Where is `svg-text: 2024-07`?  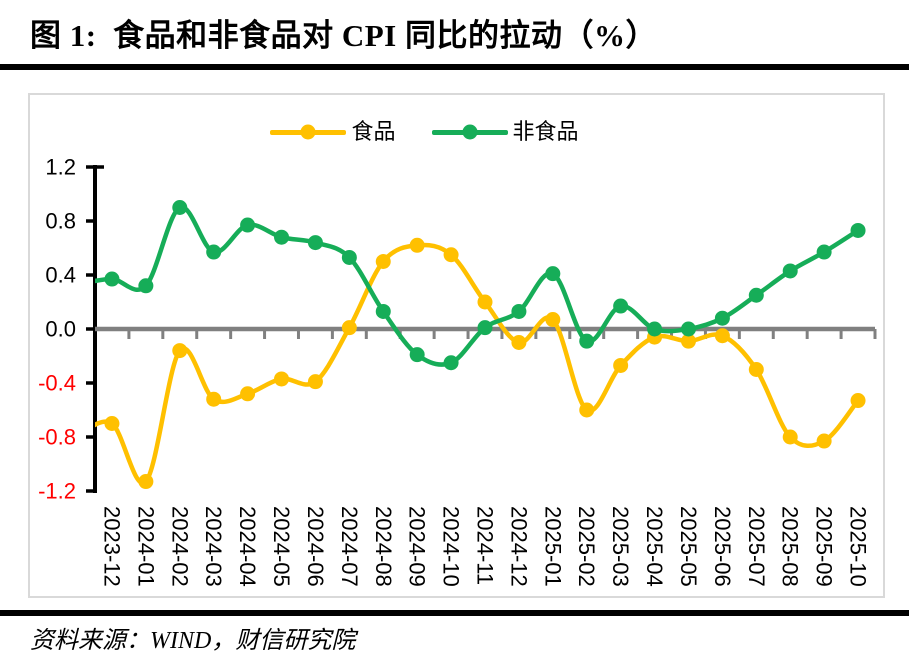 svg-text: 2024-07 is located at coordinates (349, 546).